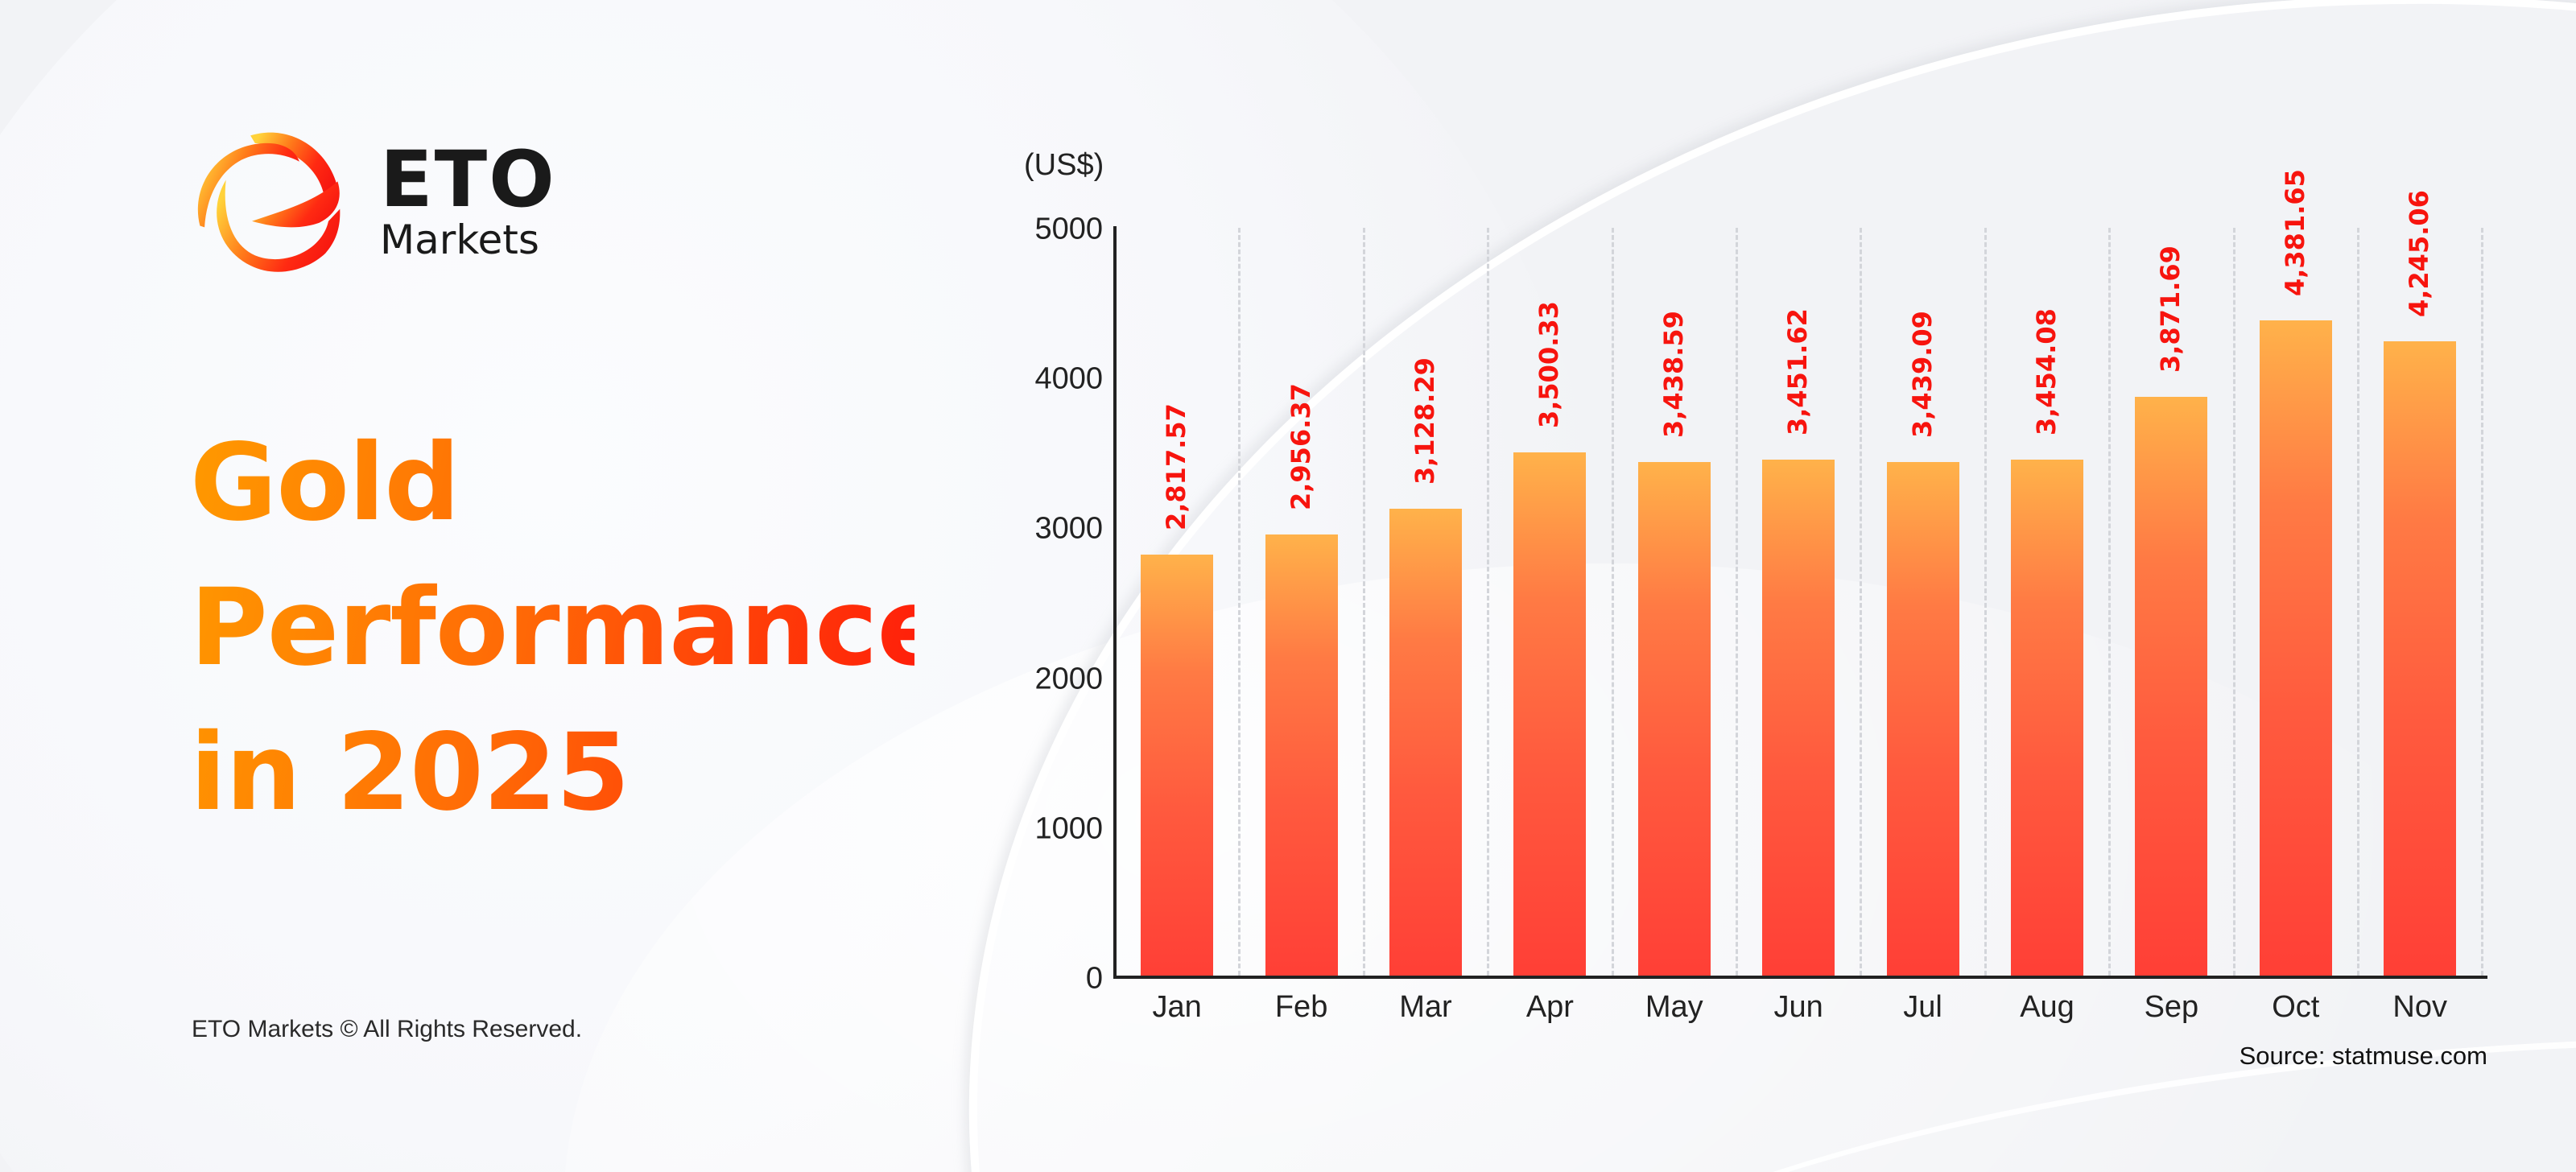  What do you see at coordinates (1301, 1007) in the screenshot?
I see `x-tick-label: Feb` at bounding box center [1301, 1007].